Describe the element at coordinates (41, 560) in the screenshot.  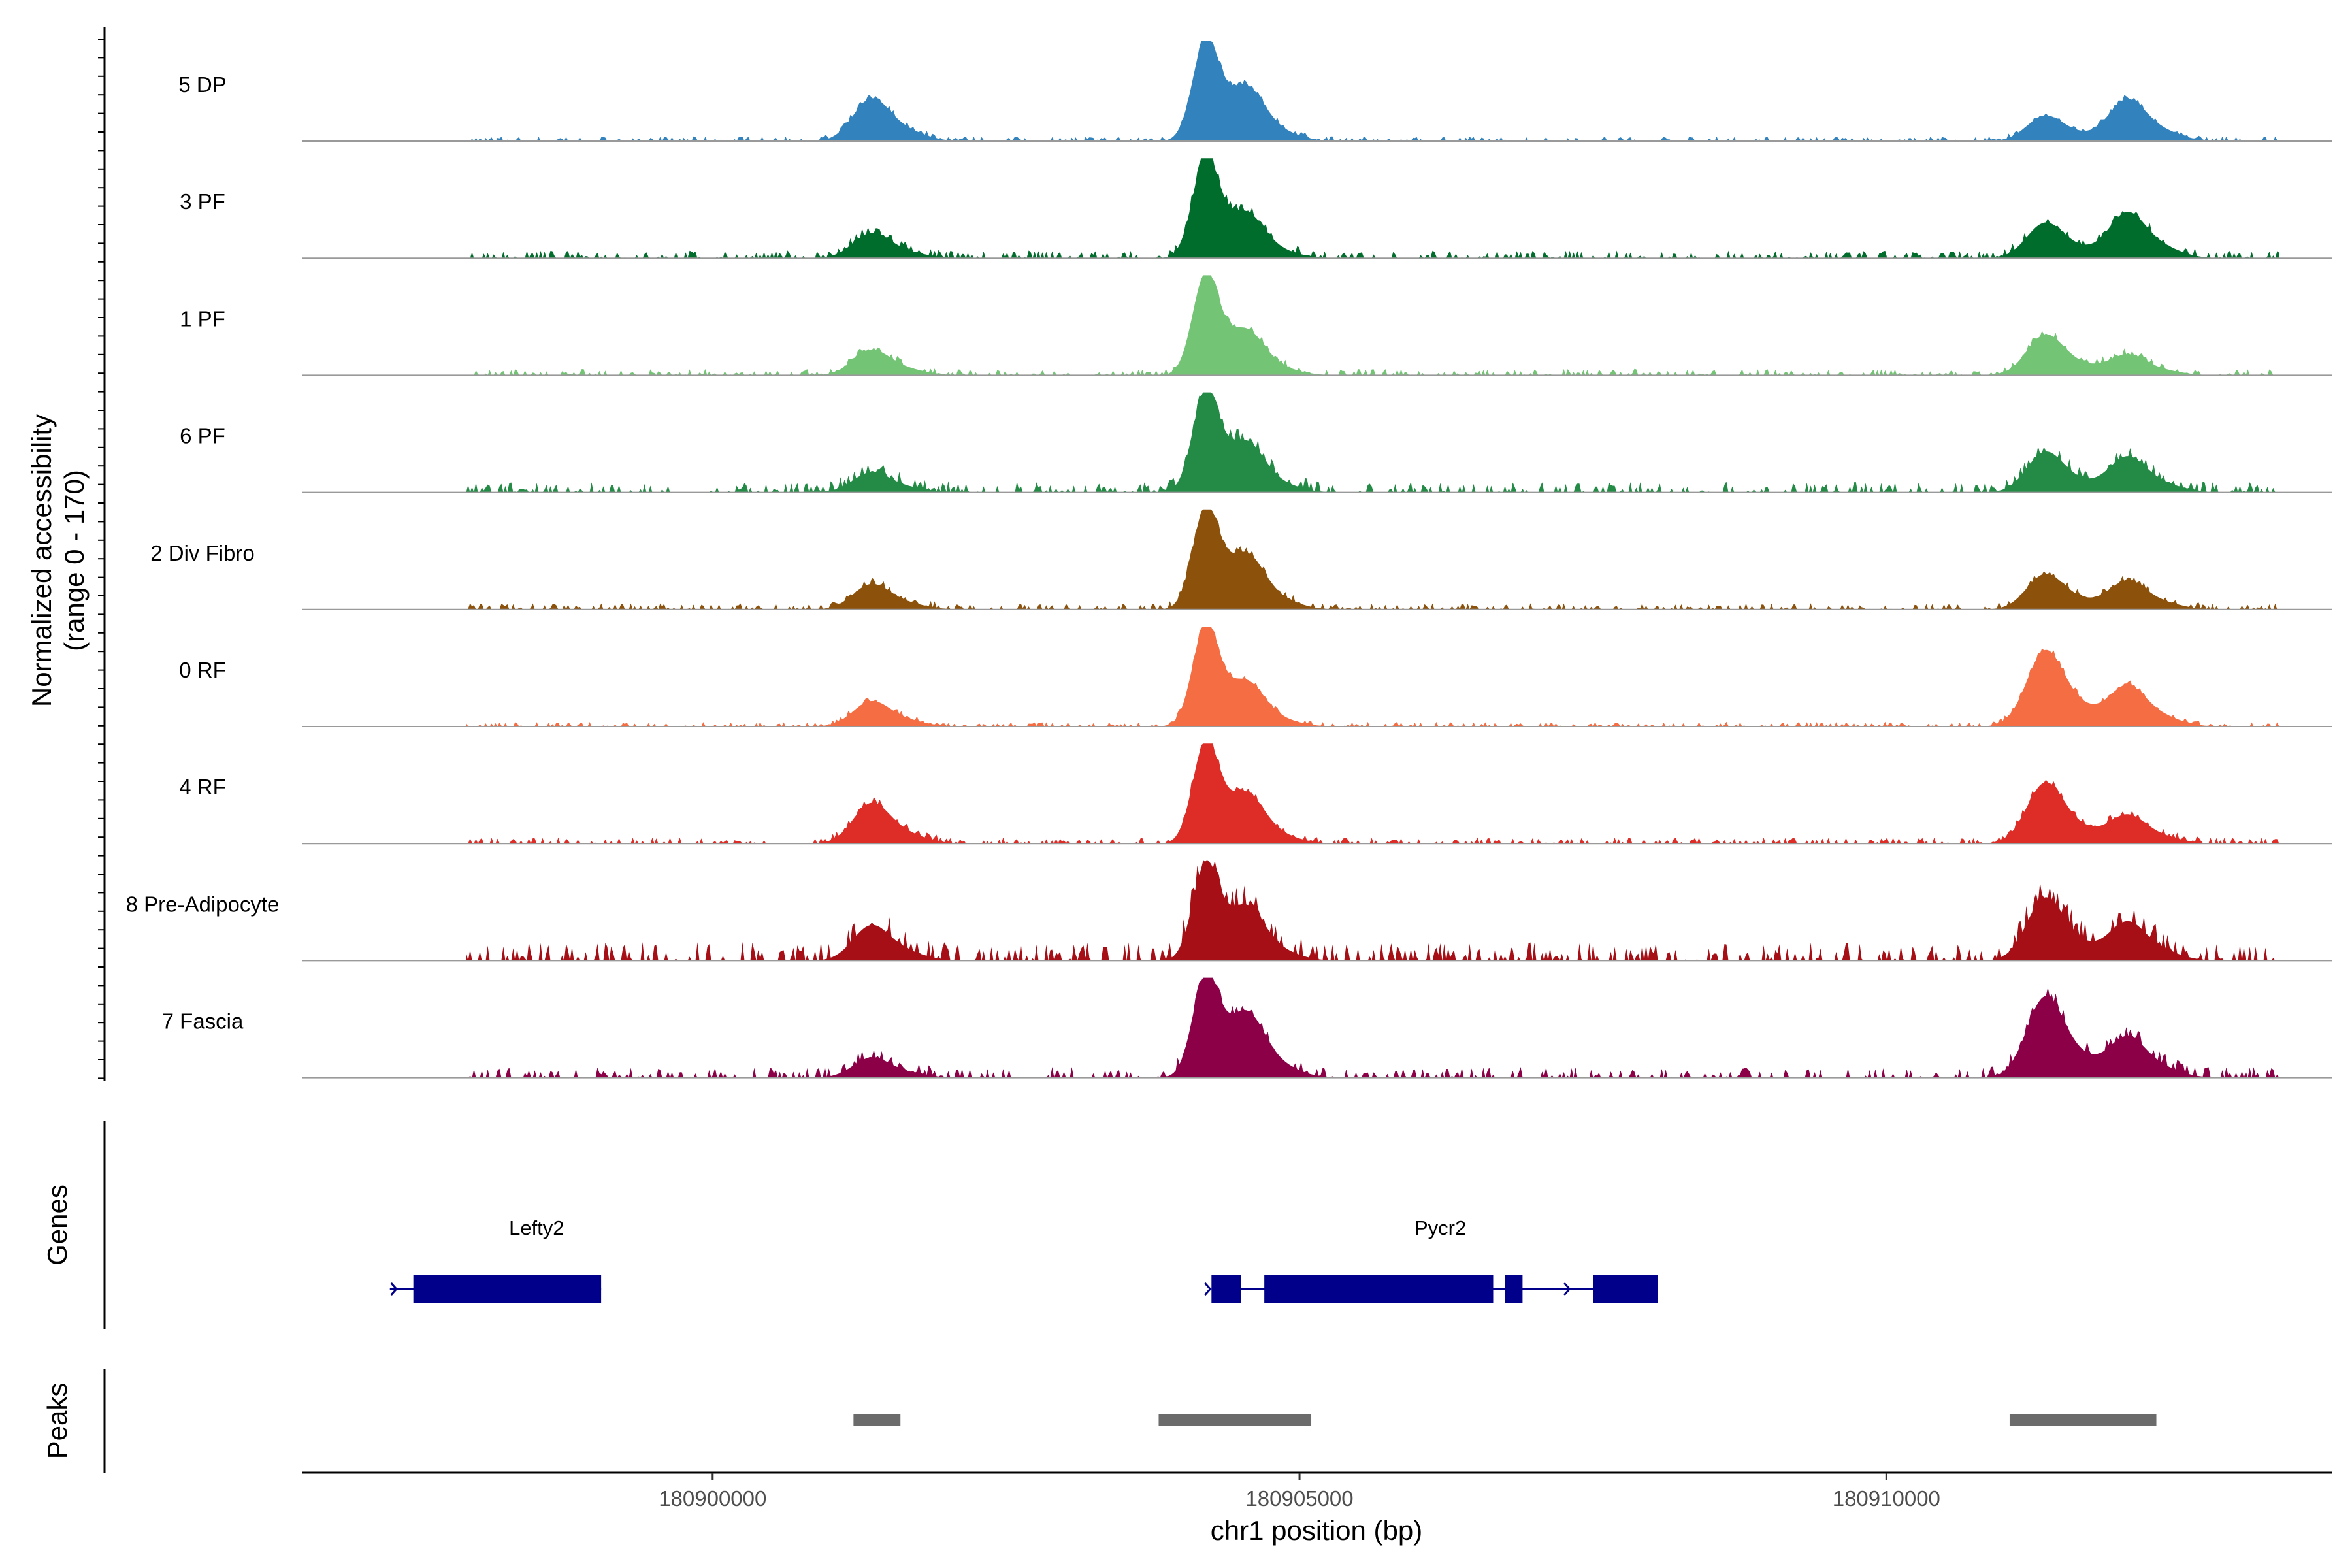
I see `y-axis-title: Normalized accessibility` at that location.